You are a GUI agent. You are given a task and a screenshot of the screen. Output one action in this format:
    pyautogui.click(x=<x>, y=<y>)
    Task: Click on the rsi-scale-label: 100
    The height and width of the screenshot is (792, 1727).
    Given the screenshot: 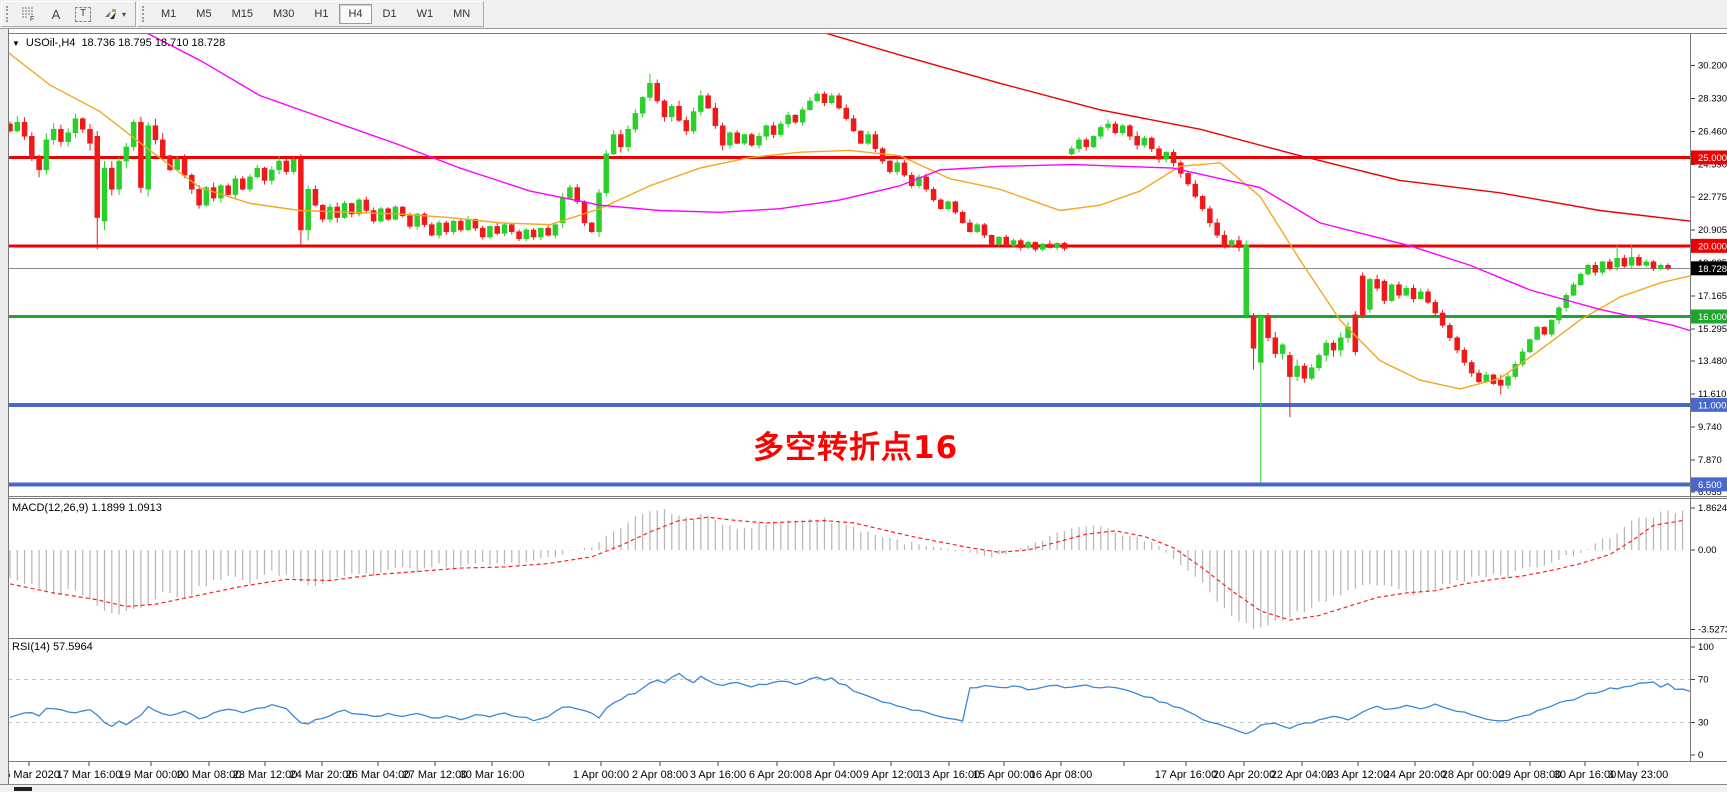 What is the action you would take?
    pyautogui.click(x=1706, y=647)
    